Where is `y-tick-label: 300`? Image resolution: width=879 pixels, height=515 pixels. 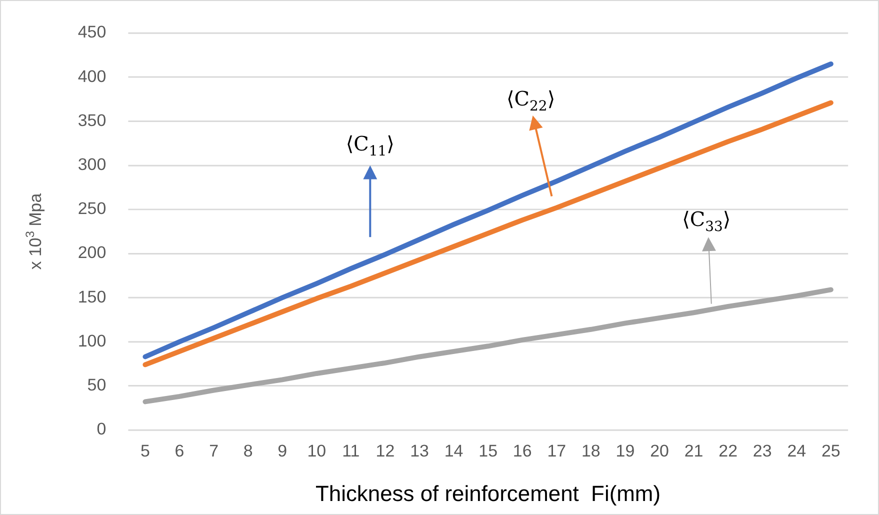
y-tick-label: 300 is located at coordinates (92, 164).